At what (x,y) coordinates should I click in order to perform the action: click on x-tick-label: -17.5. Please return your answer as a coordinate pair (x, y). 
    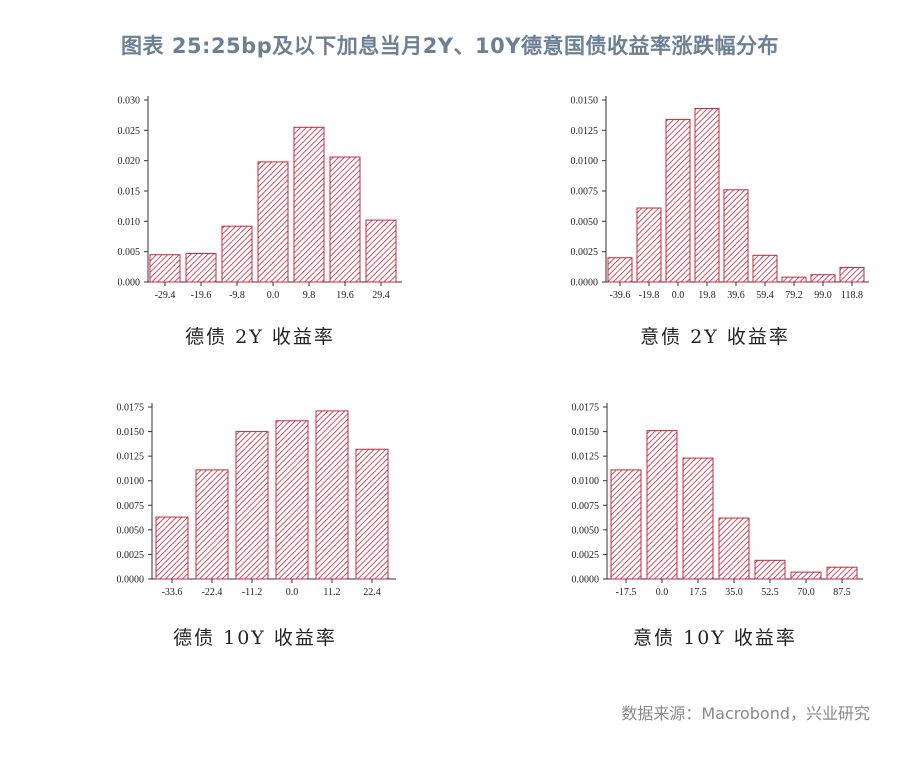
    Looking at the image, I should click on (626, 592).